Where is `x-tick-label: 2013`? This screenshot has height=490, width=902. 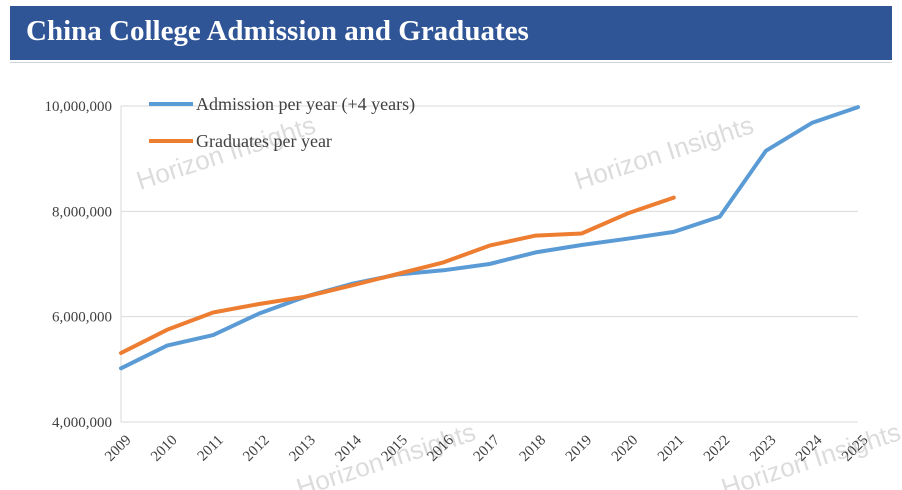
x-tick-label: 2013 is located at coordinates (302, 448).